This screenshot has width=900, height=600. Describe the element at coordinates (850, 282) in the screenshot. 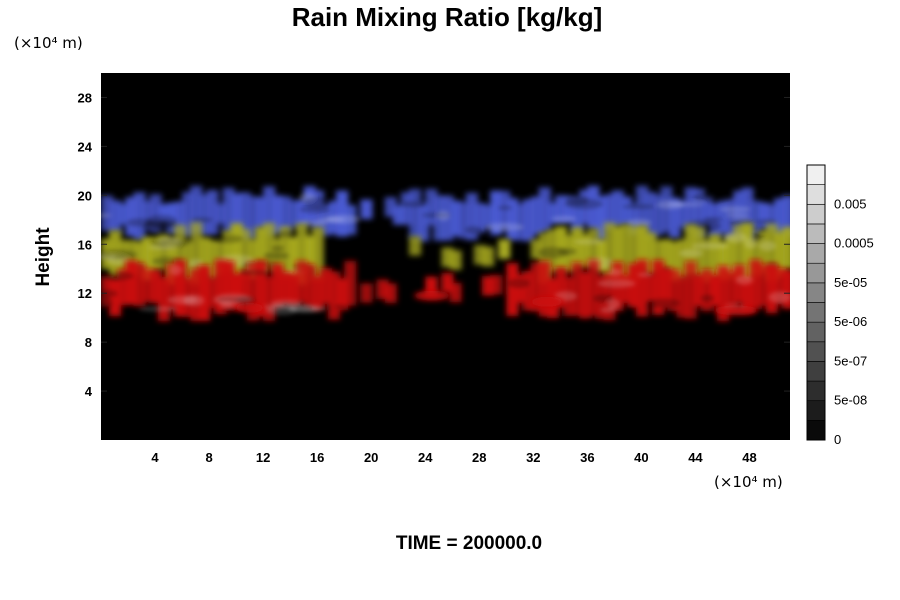

I see `colorbar-label: 5e-05` at that location.